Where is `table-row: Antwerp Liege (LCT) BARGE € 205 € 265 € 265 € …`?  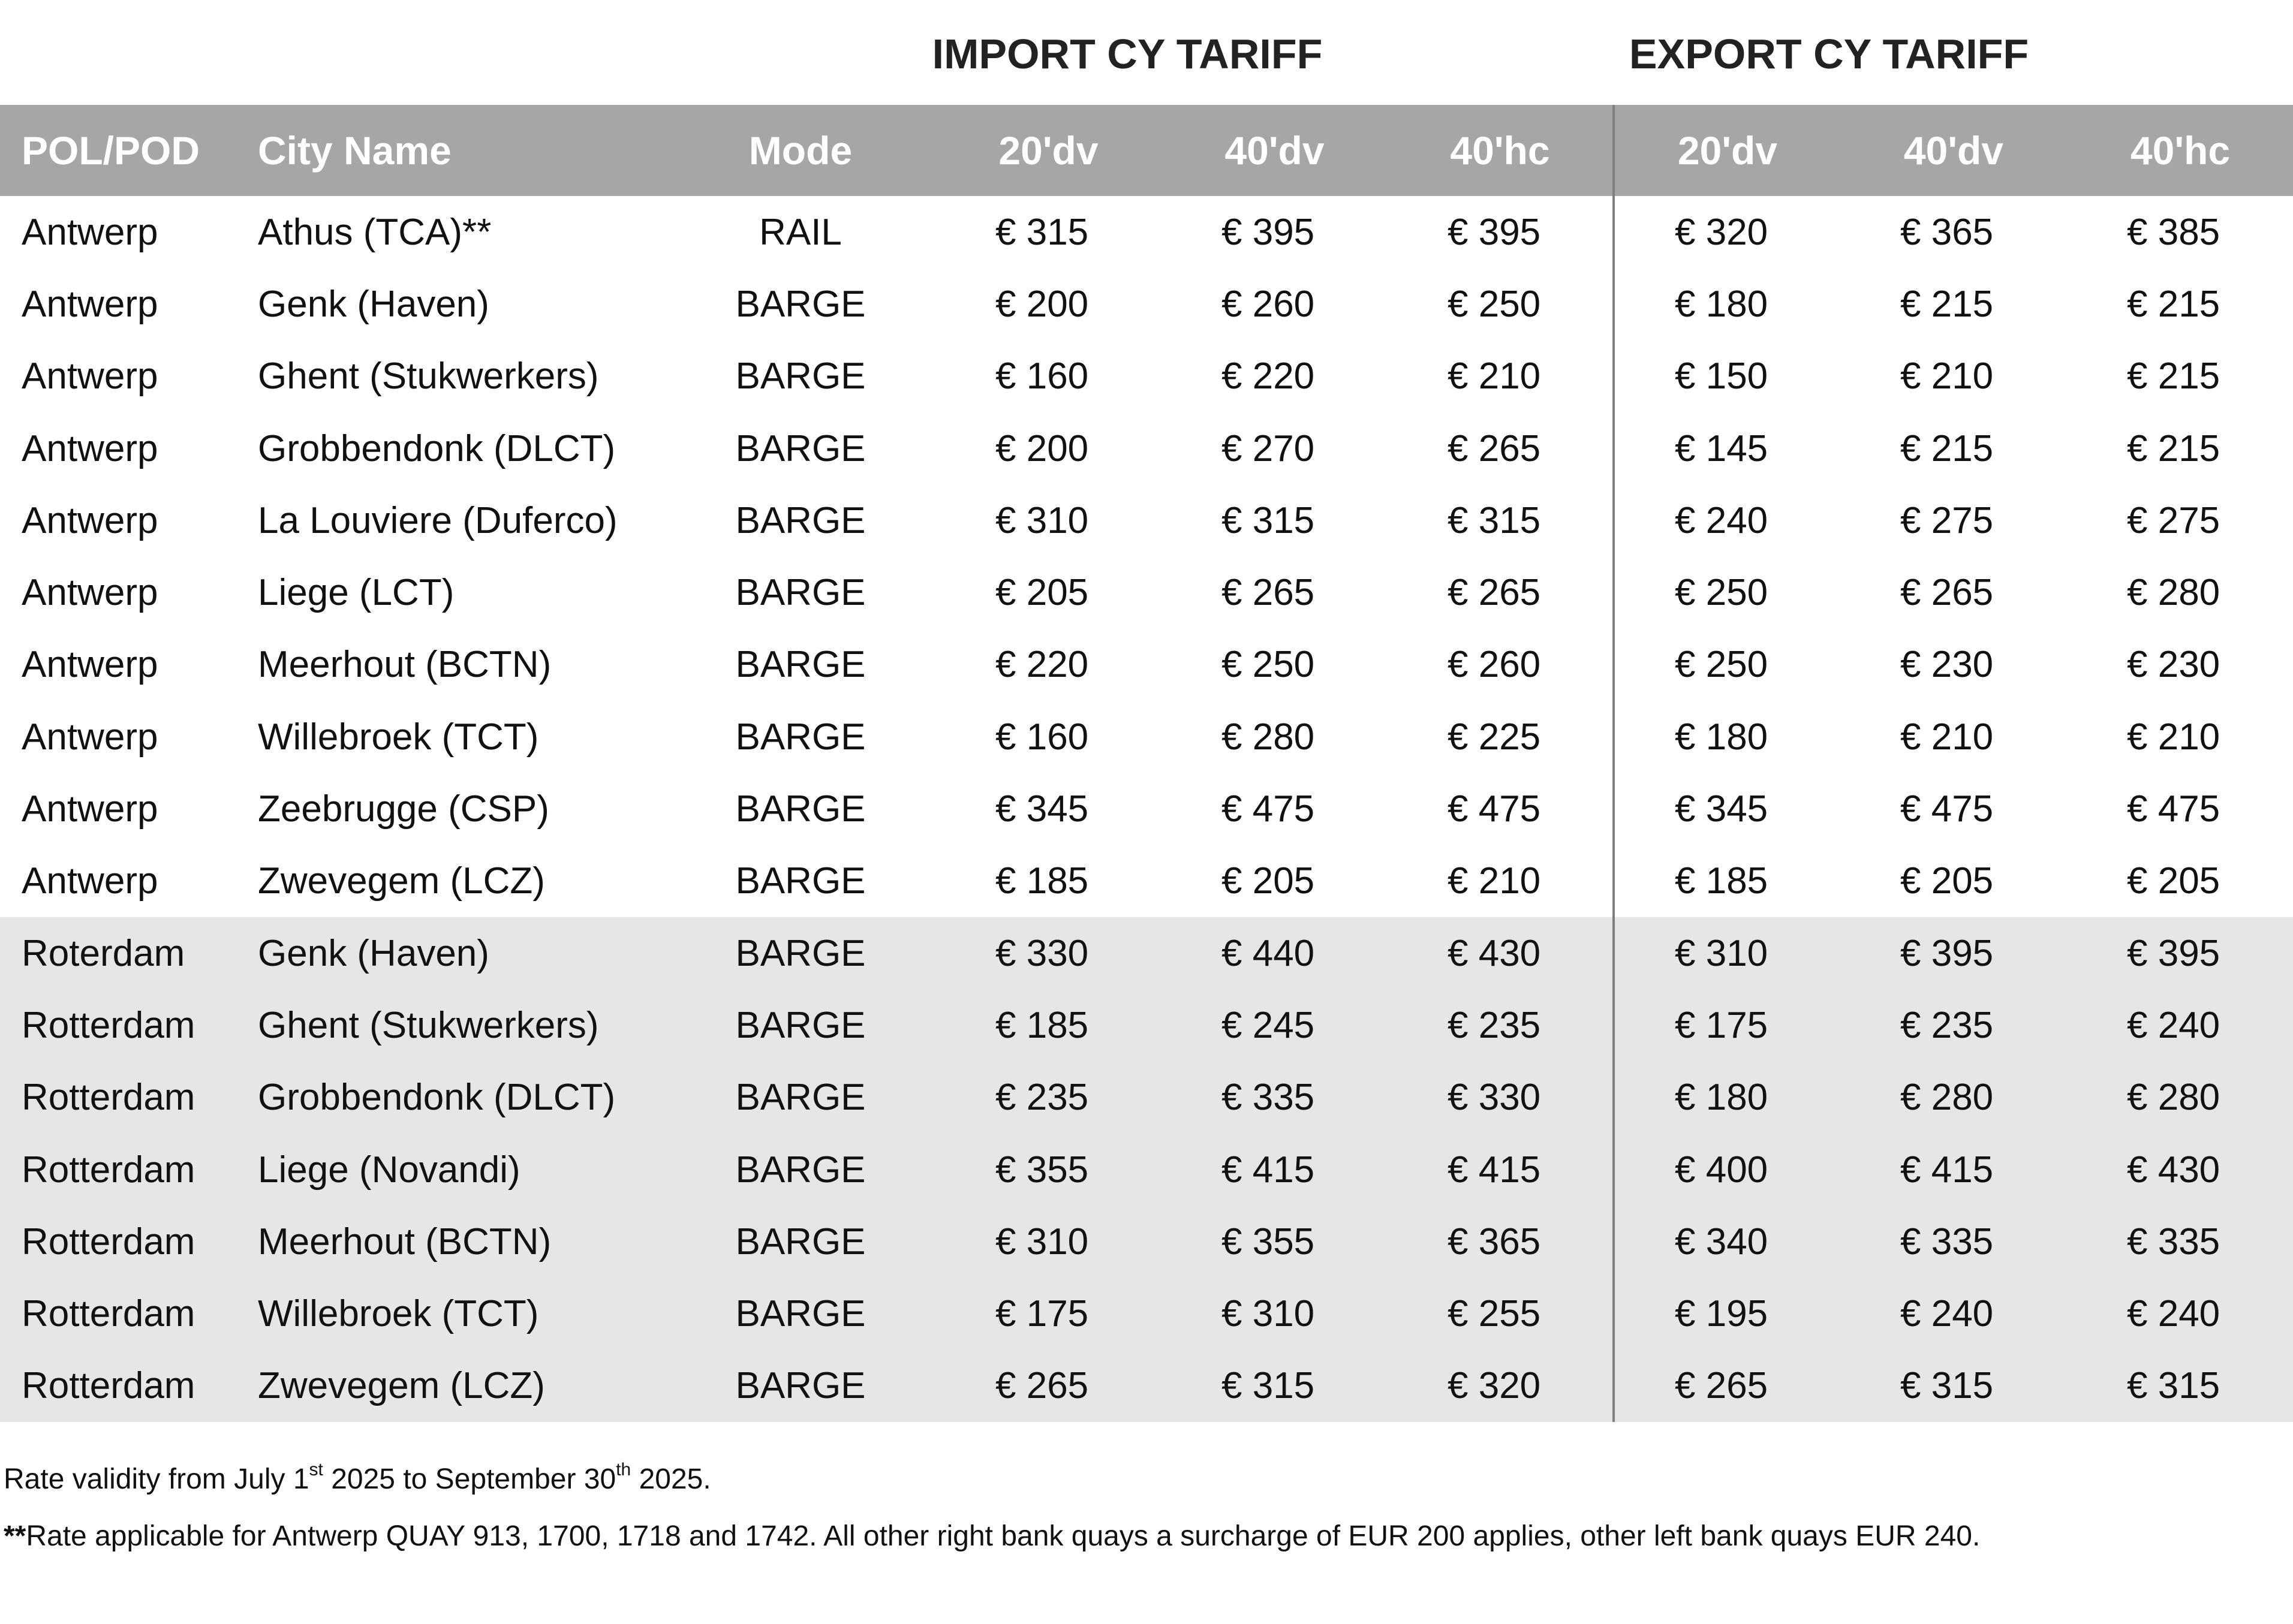 table-row: Antwerp Liege (LCT) BARGE € 205 € 265 € 265 € … is located at coordinates (1146, 592).